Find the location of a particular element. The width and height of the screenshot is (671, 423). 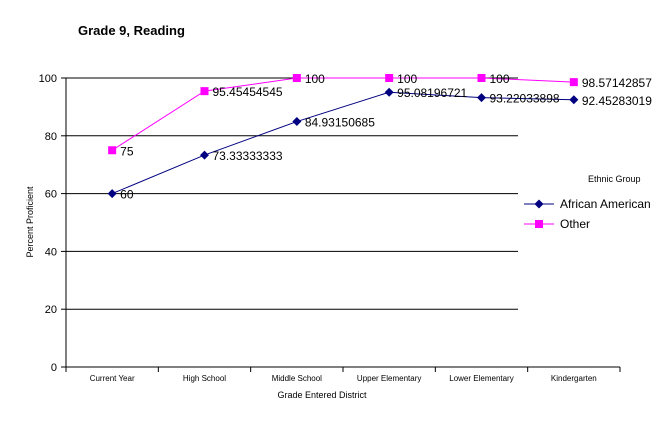

data-label: 73.33333333 is located at coordinates (248, 156).